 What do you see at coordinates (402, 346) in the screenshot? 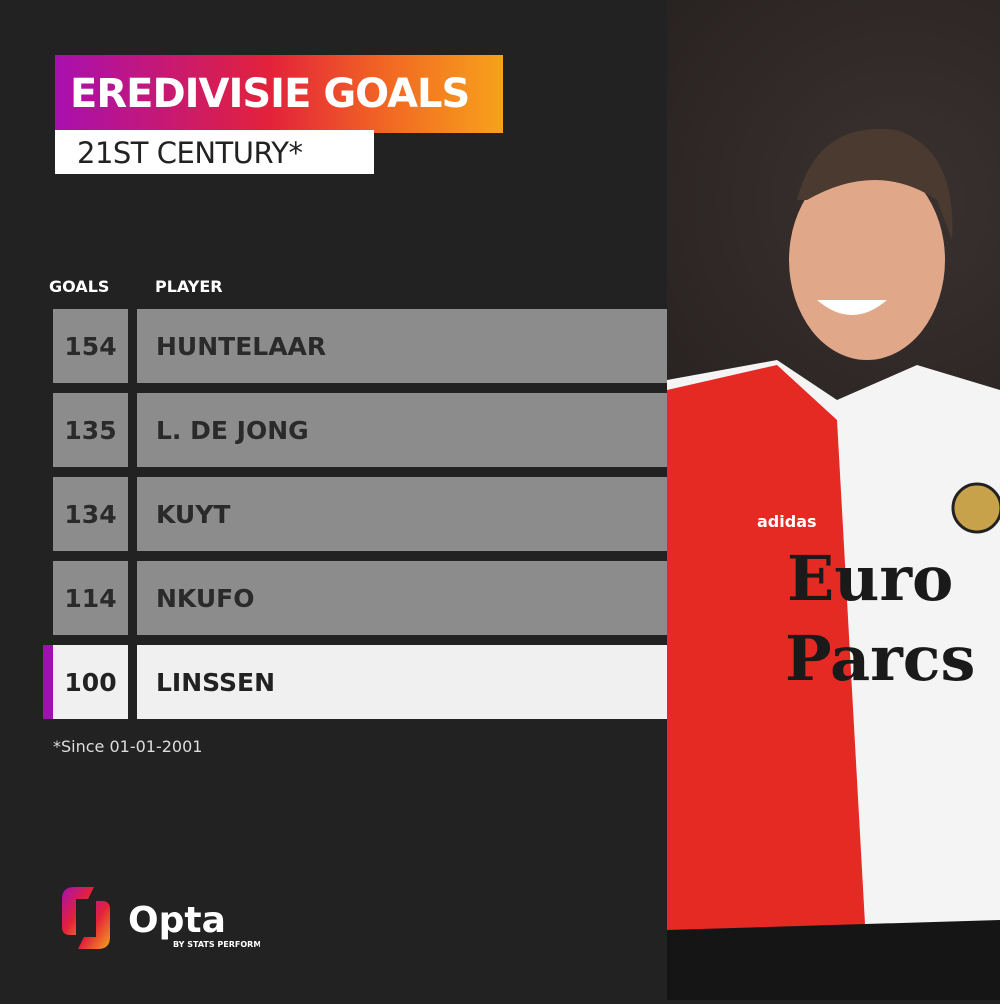
I see `player-cell: HUNTELAAR` at bounding box center [402, 346].